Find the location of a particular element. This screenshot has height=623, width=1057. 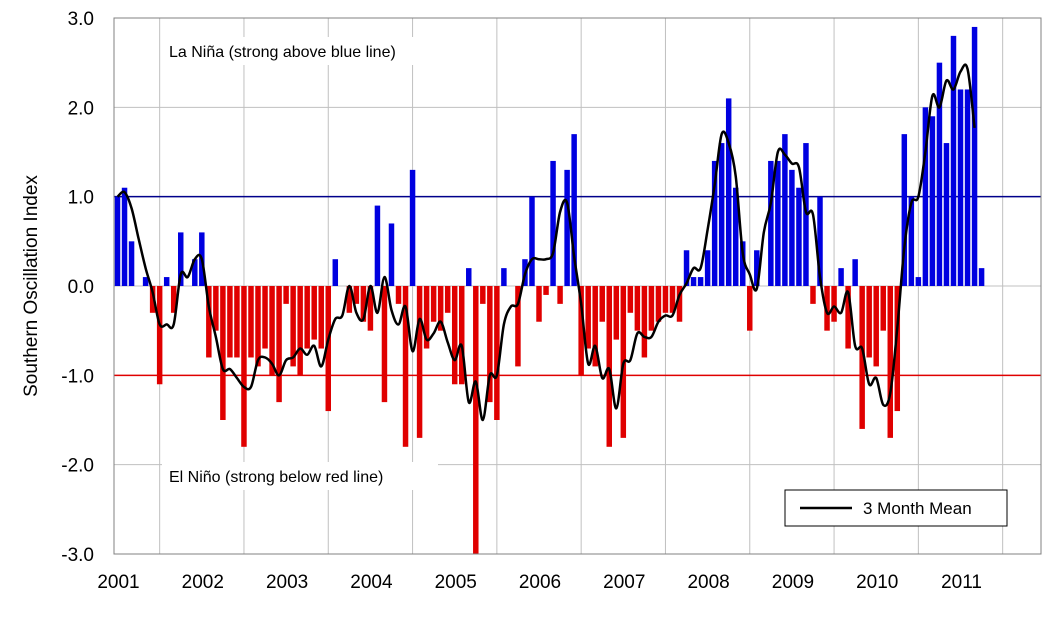

x-tick-label: 2010 is located at coordinates (877, 582).